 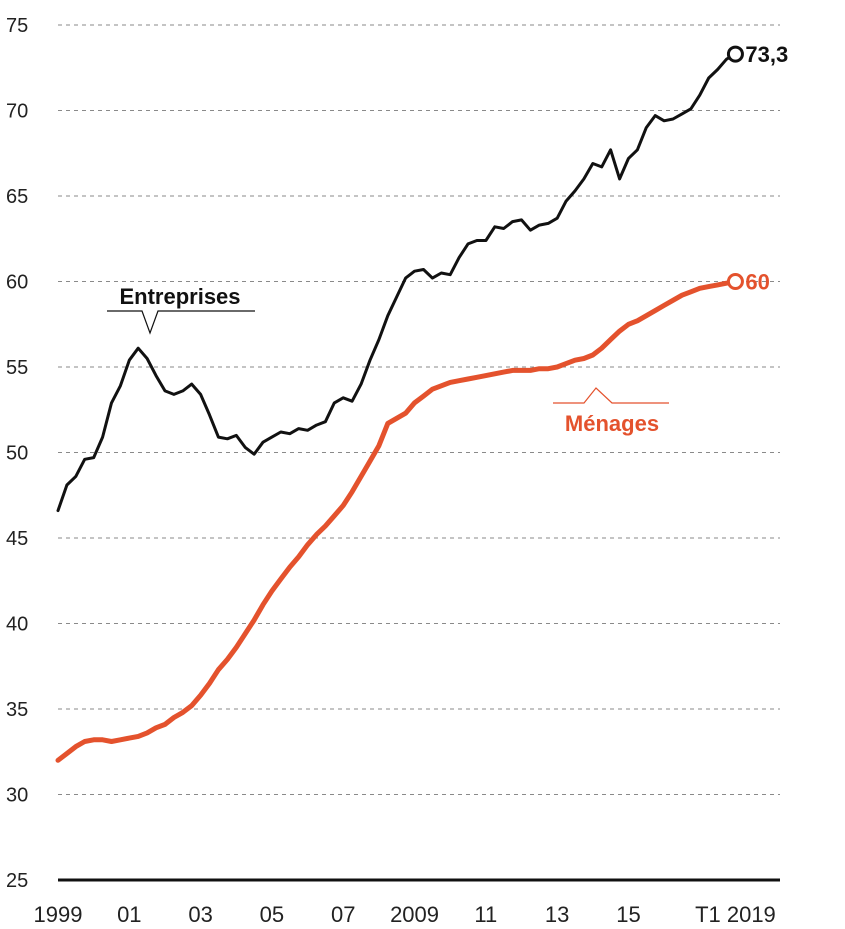 What do you see at coordinates (766, 54) in the screenshot?
I see `end-value-label: 73,3` at bounding box center [766, 54].